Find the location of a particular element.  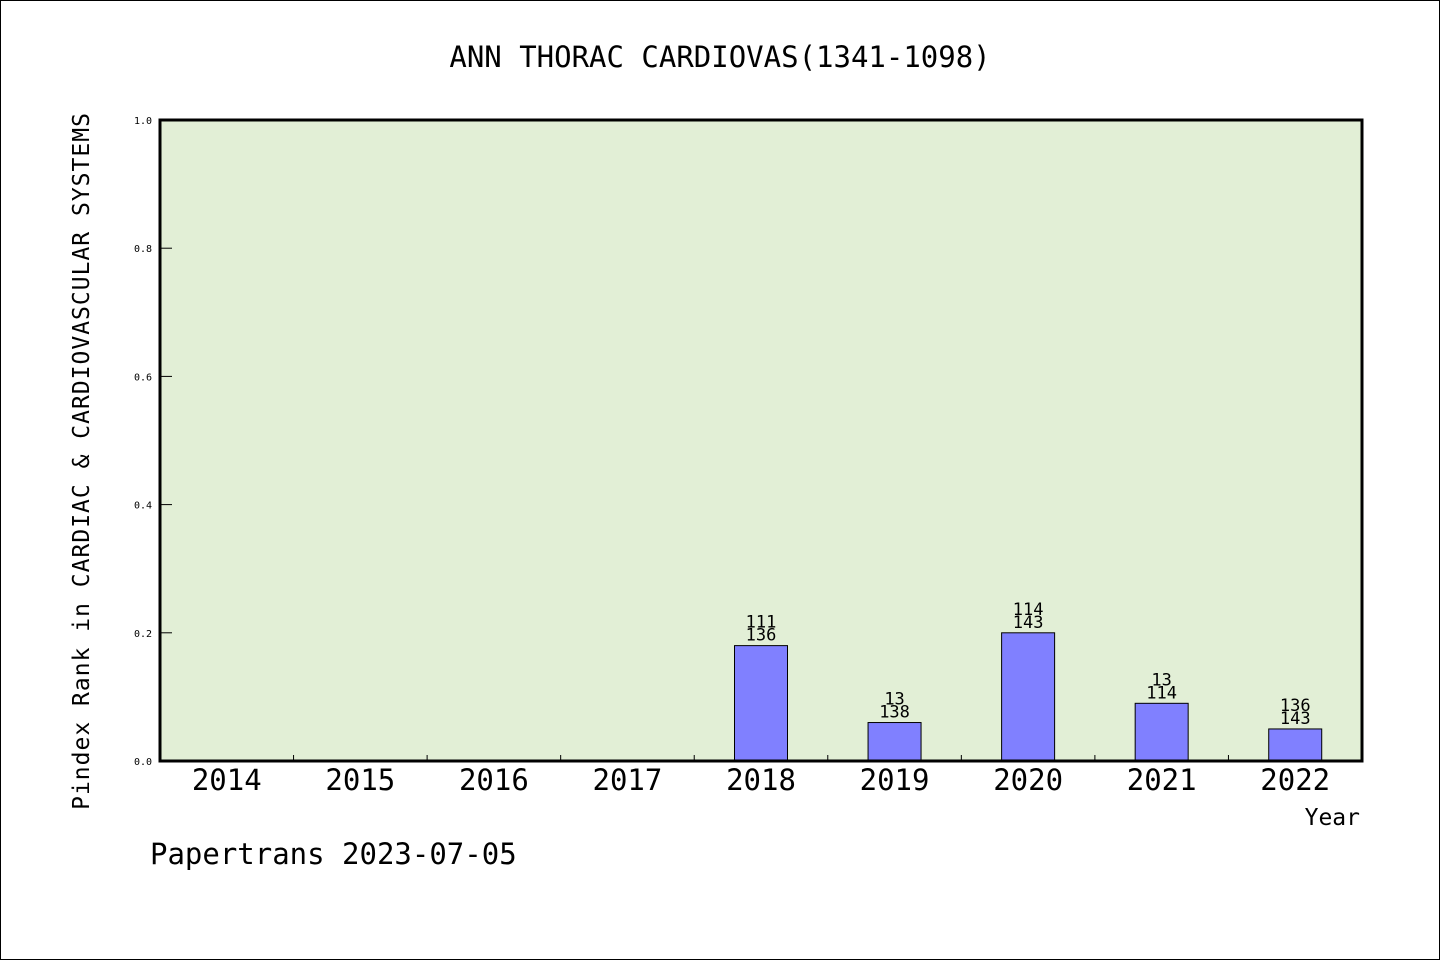

bar-label-bottom: 138 is located at coordinates (894, 713).